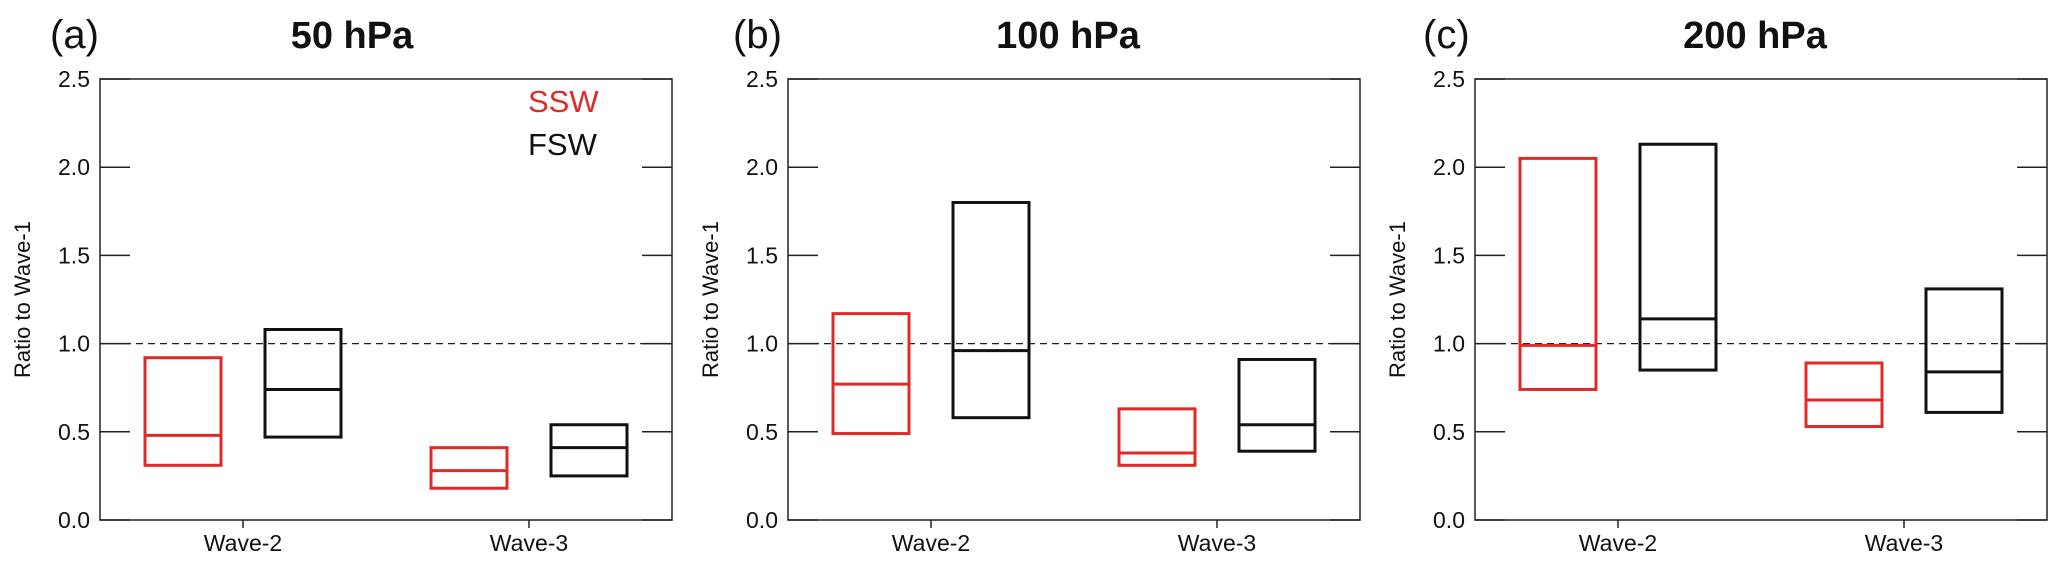 The height and width of the screenshot is (564, 2067). What do you see at coordinates (563, 101) in the screenshot?
I see `legend-ssw: SSW` at bounding box center [563, 101].